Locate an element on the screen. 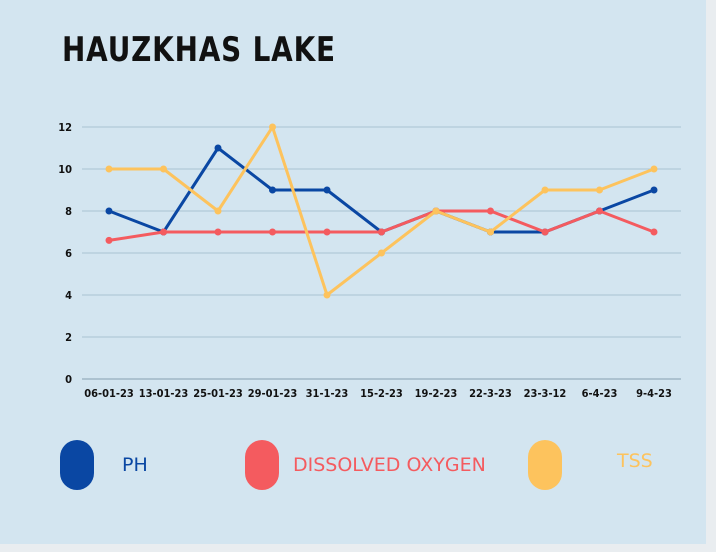 The height and width of the screenshot is (552, 716). y-tick-label: 6 is located at coordinates (68, 253).